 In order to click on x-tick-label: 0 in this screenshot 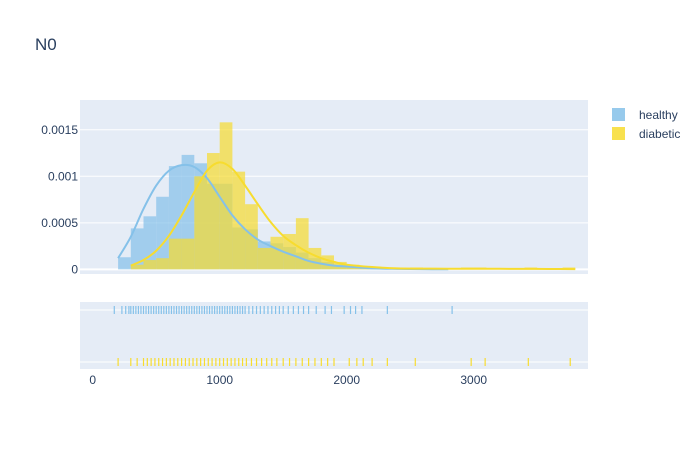, I will do `click(92, 380)`.